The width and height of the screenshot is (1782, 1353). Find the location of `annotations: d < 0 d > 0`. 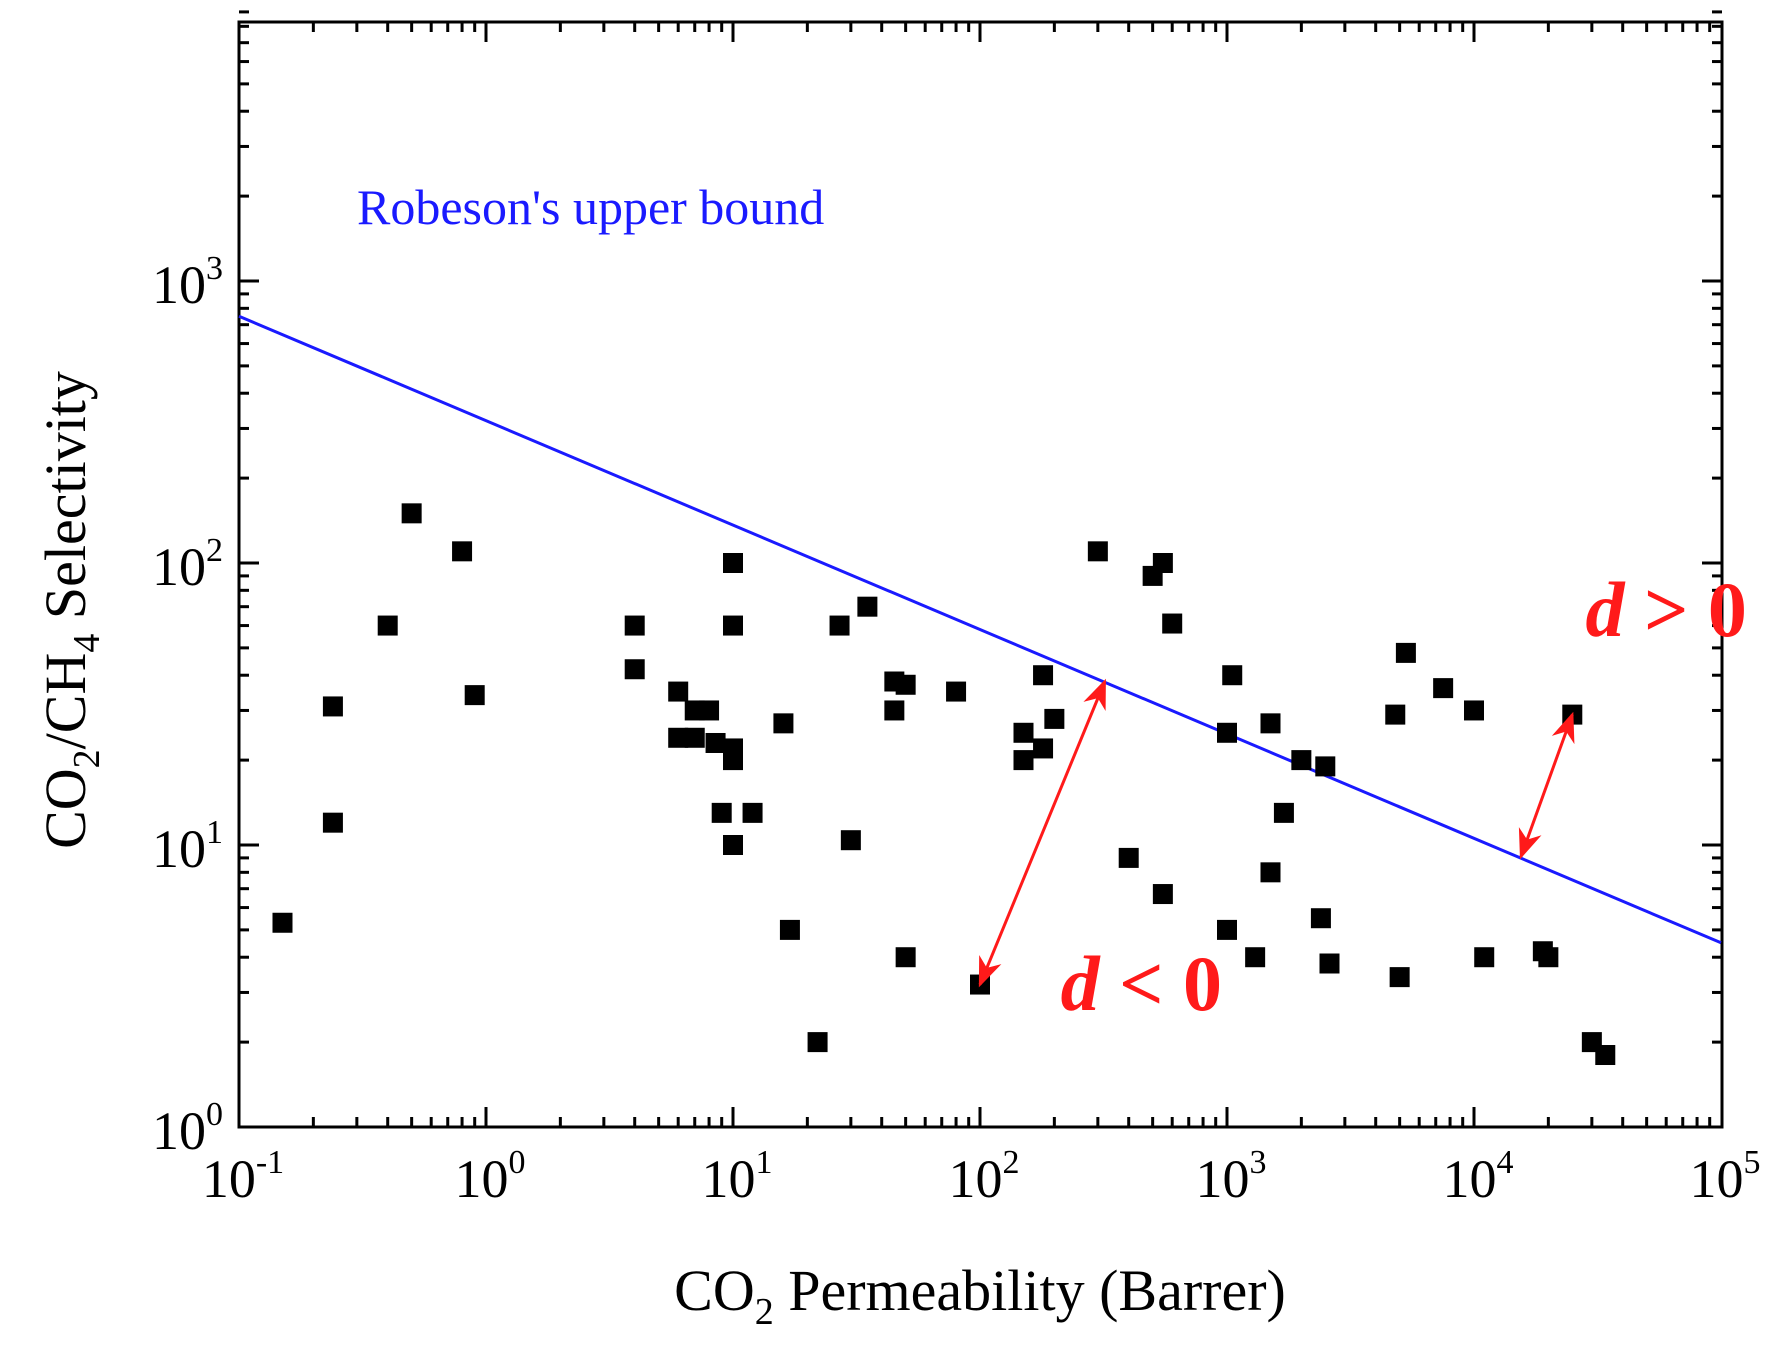

annotations: d < 0 d > 0 is located at coordinates (1362, 796).